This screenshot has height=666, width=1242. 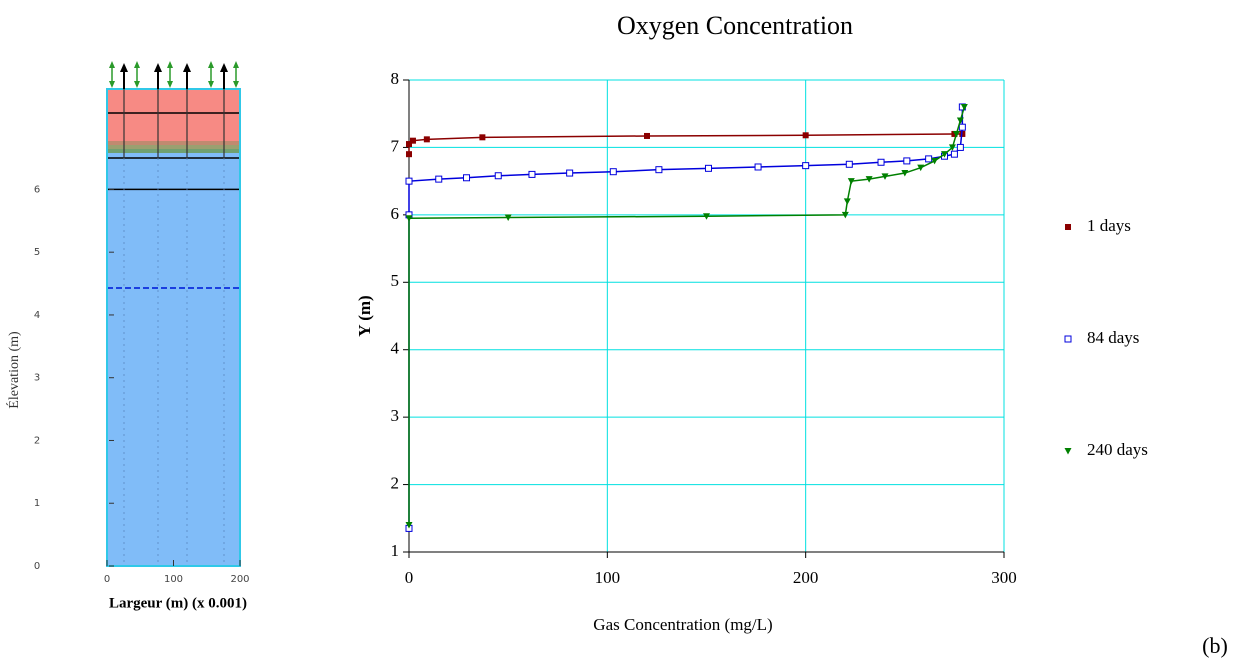 What do you see at coordinates (1117, 449) in the screenshot?
I see `legend-label: 240 days` at bounding box center [1117, 449].